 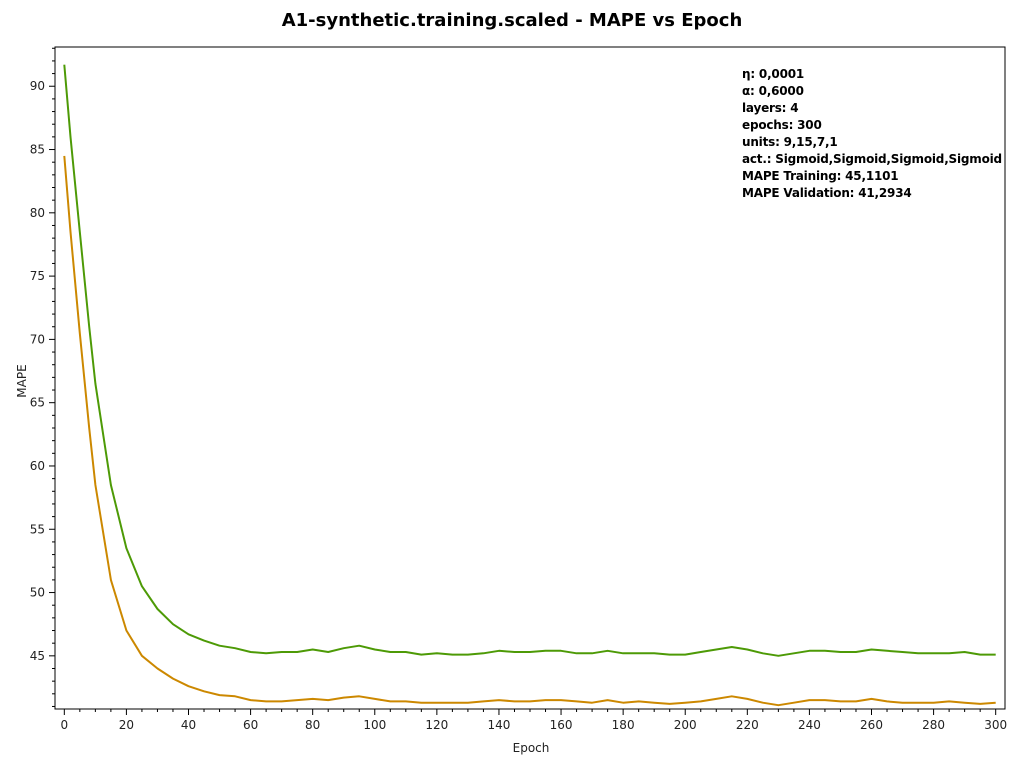 What do you see at coordinates (37, 86) in the screenshot?
I see `y-tick-label: 90` at bounding box center [37, 86].